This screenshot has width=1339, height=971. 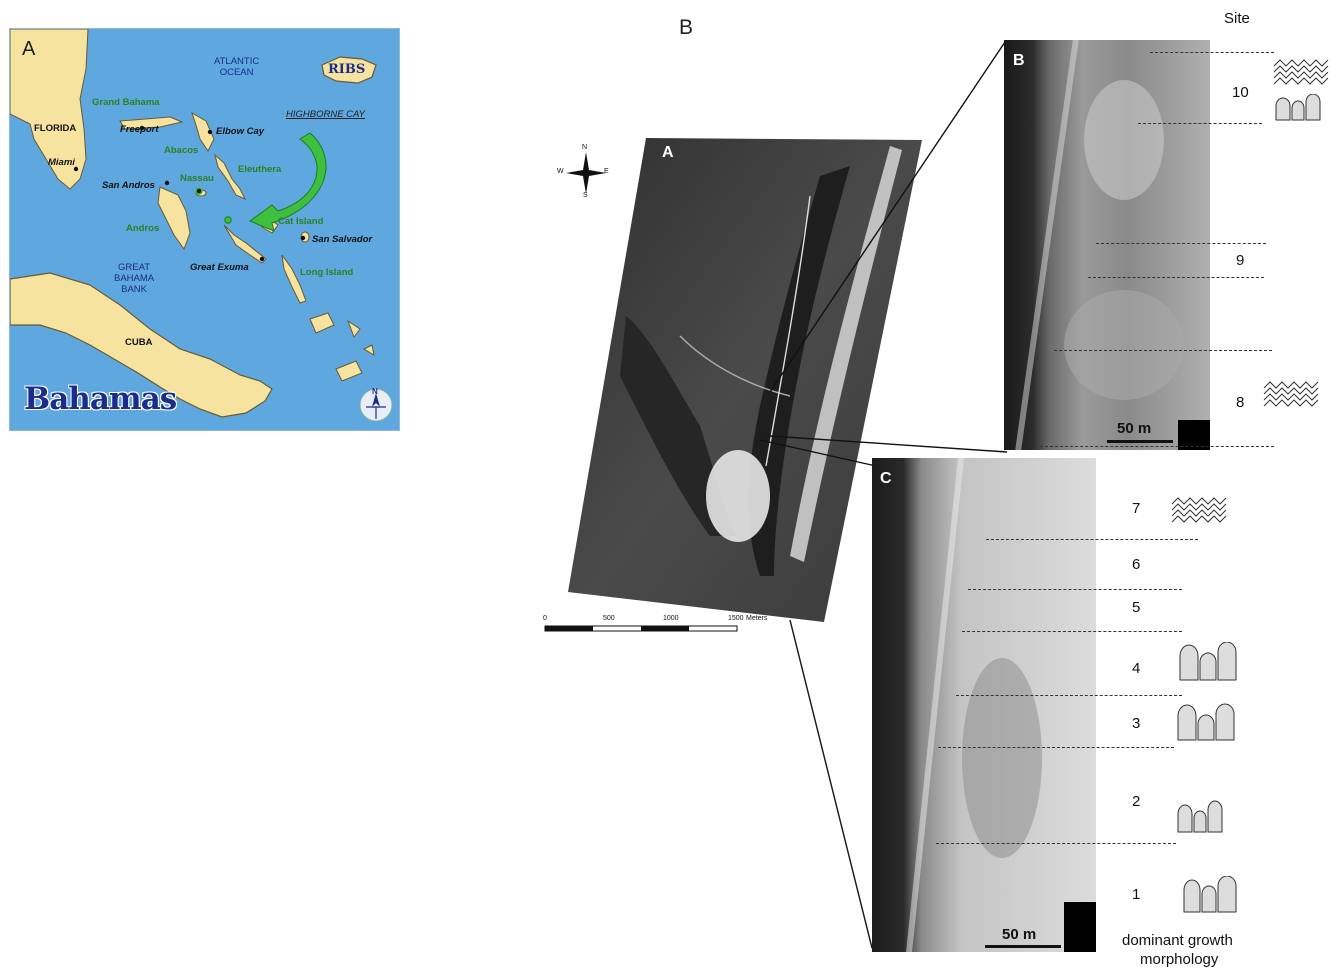 What do you see at coordinates (1136, 508) in the screenshot?
I see `site-number: 7` at bounding box center [1136, 508].